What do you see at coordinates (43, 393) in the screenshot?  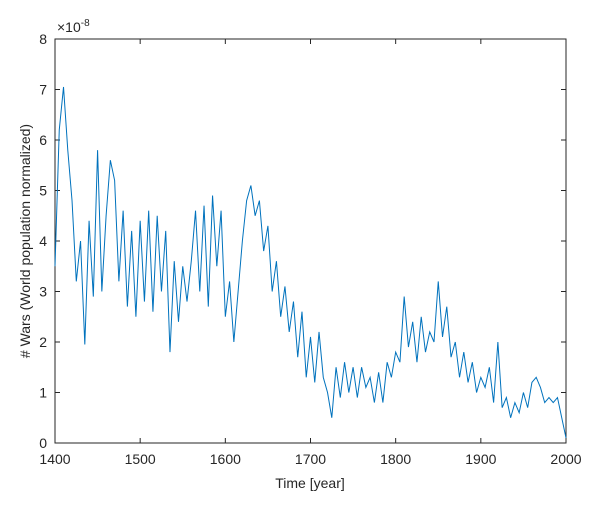 I see `y-tick-label: 1` at bounding box center [43, 393].